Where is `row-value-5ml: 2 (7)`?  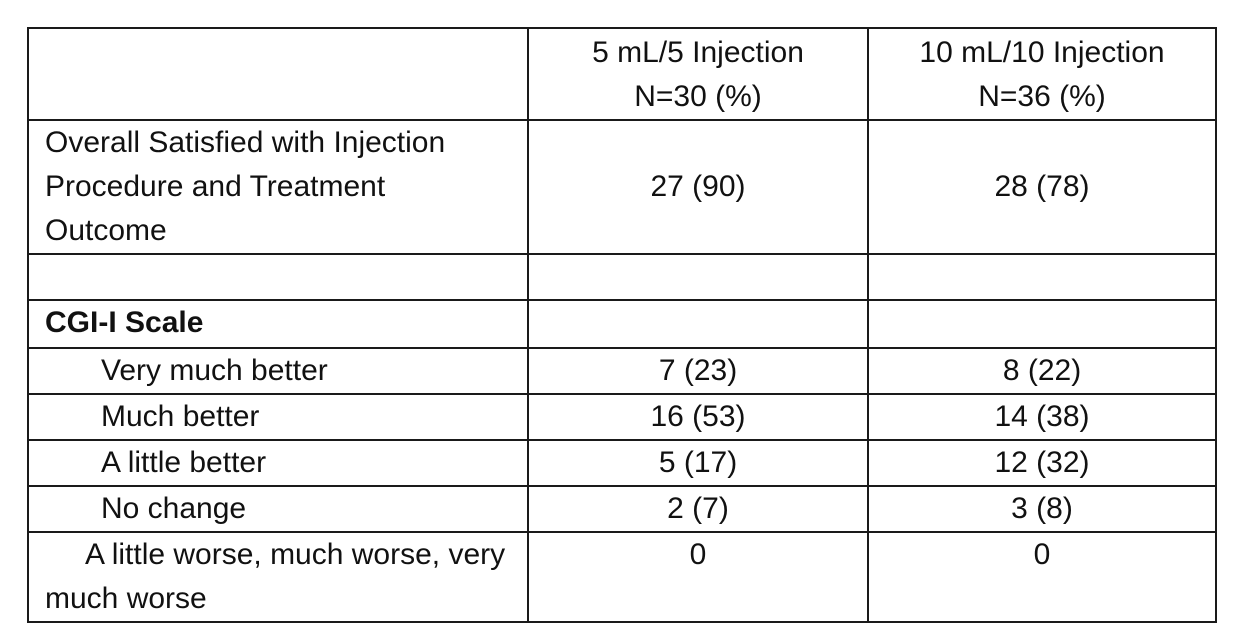
row-value-5ml: 2 (7) is located at coordinates (698, 509).